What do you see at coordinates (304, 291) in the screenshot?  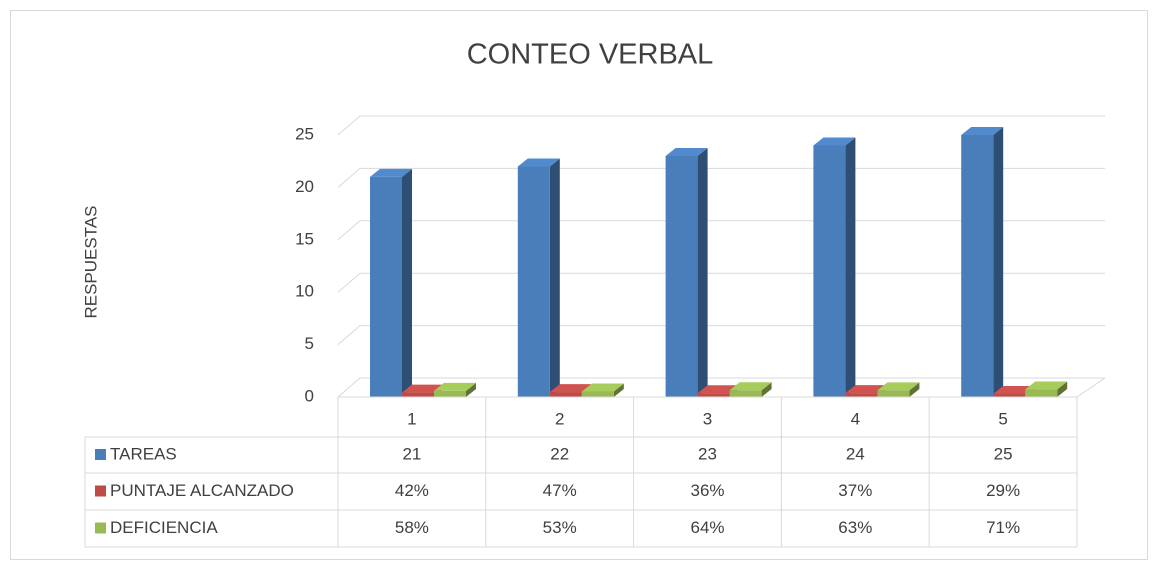 I see `y-tick-label: 10` at bounding box center [304, 291].